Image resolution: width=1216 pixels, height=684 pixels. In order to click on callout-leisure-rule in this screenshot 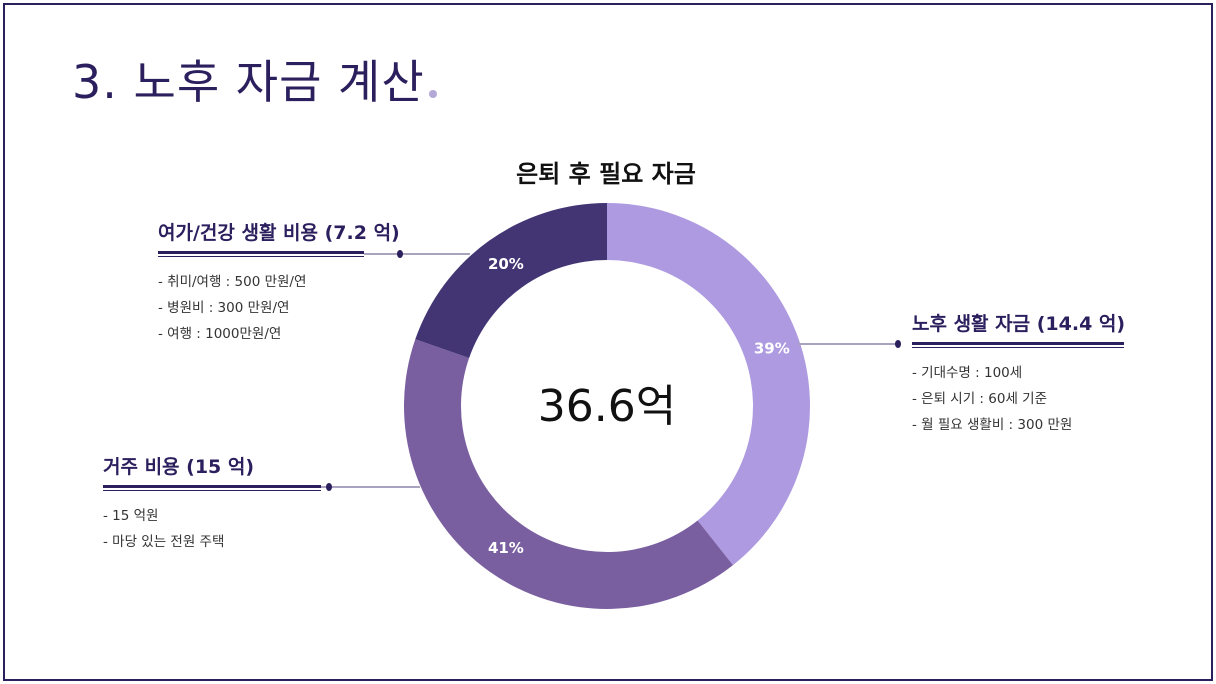, I will do `click(261, 254)`.